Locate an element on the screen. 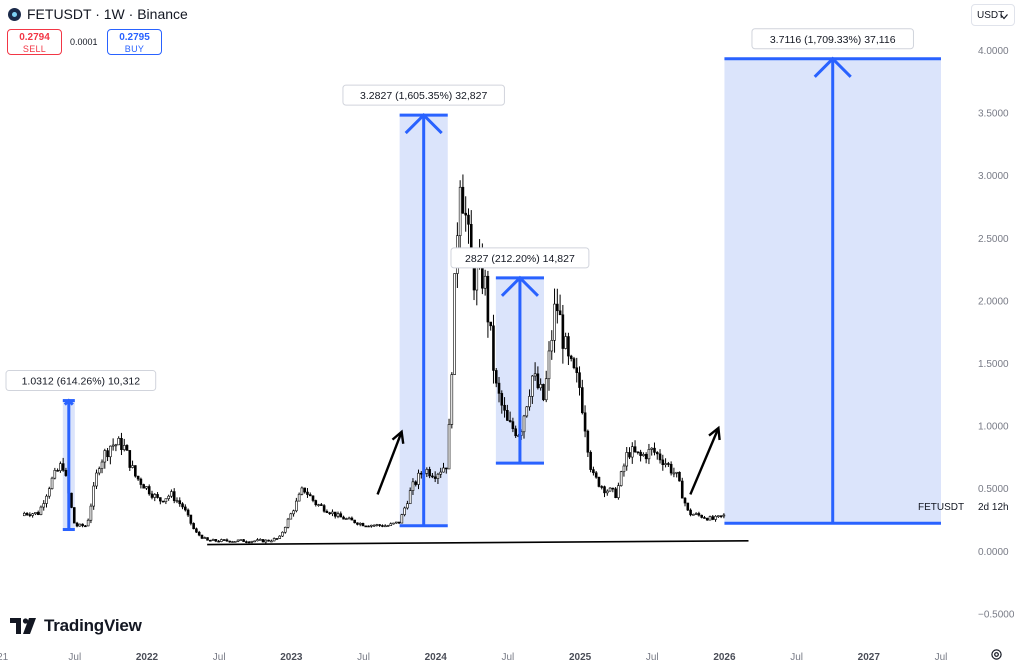 The height and width of the screenshot is (667, 1024). x-axis-tick-label: 2026 is located at coordinates (724, 657).